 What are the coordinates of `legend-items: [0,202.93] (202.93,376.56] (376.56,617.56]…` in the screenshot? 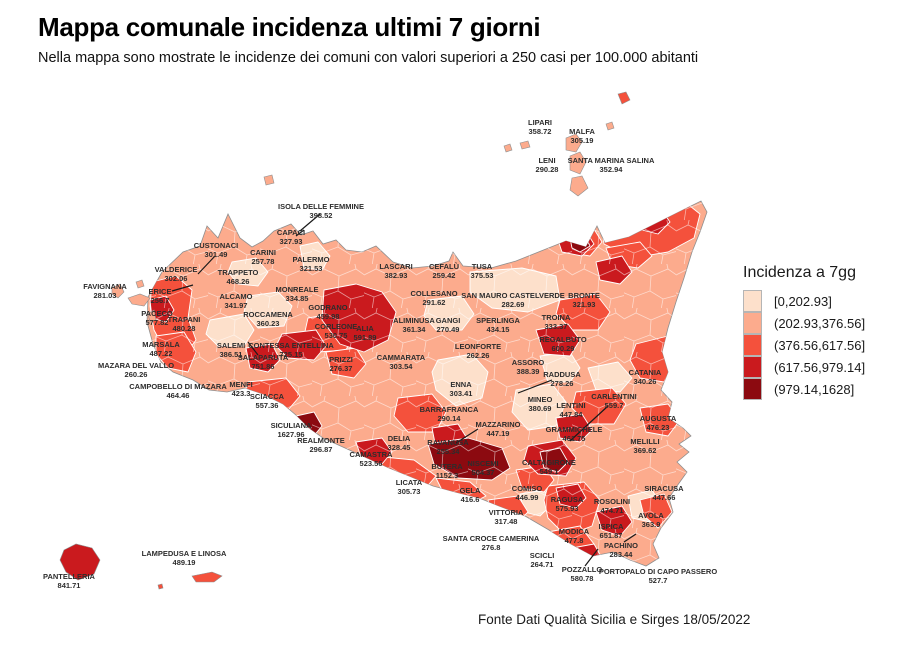 It's located at (804, 345).